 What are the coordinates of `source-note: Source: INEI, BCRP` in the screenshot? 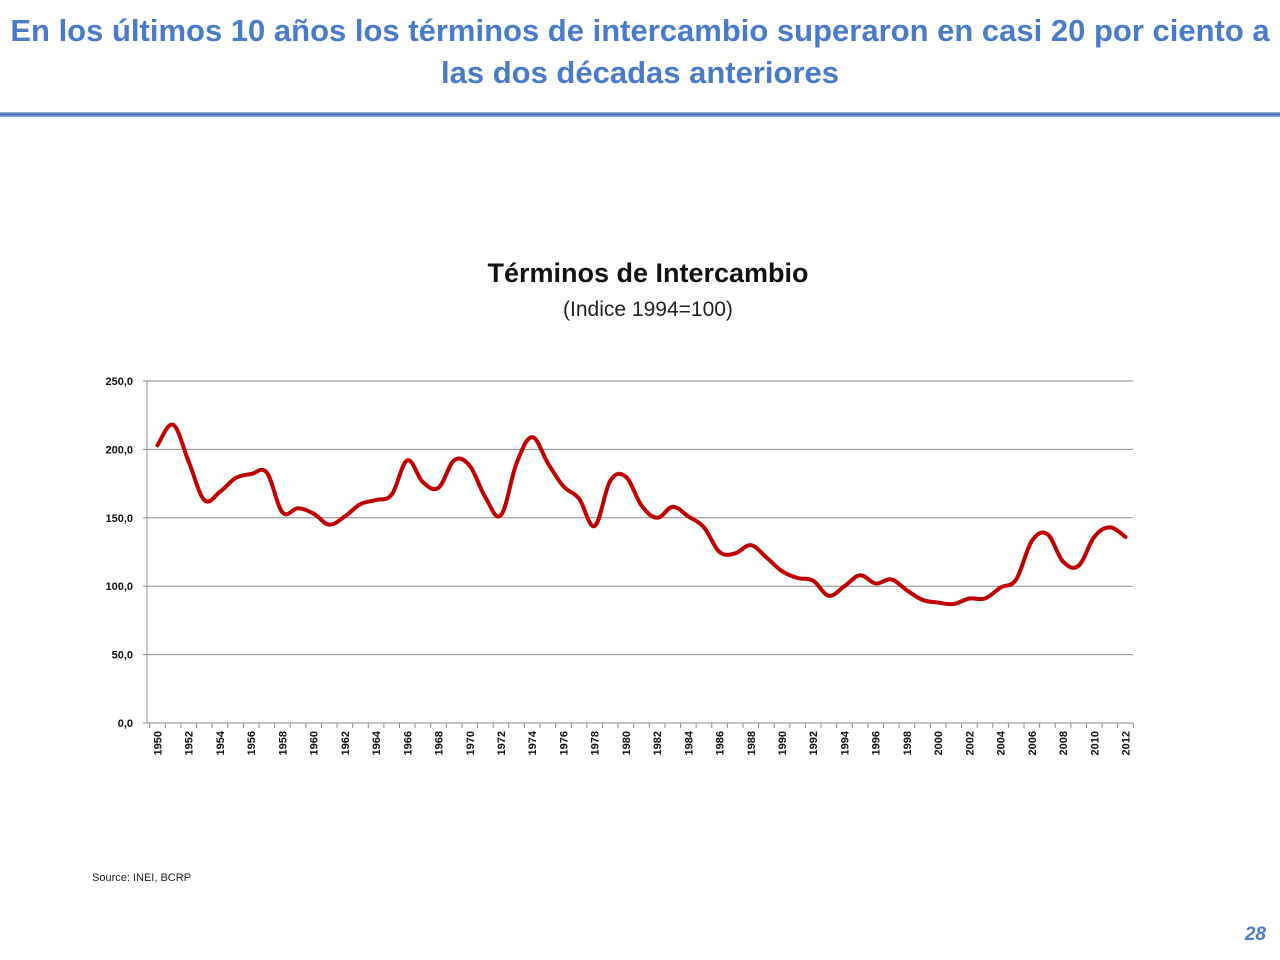 It's located at (142, 878).